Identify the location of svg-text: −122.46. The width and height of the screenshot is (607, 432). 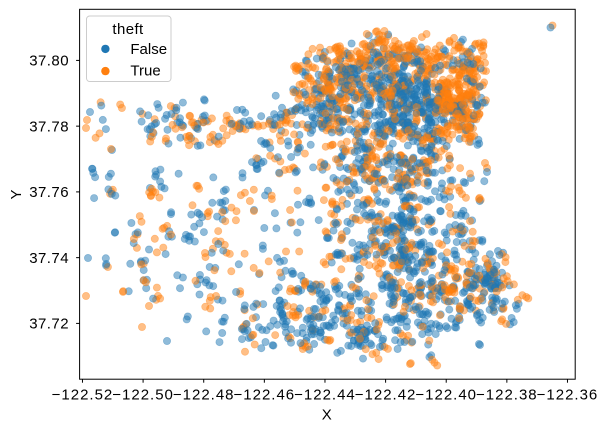
(265, 394).